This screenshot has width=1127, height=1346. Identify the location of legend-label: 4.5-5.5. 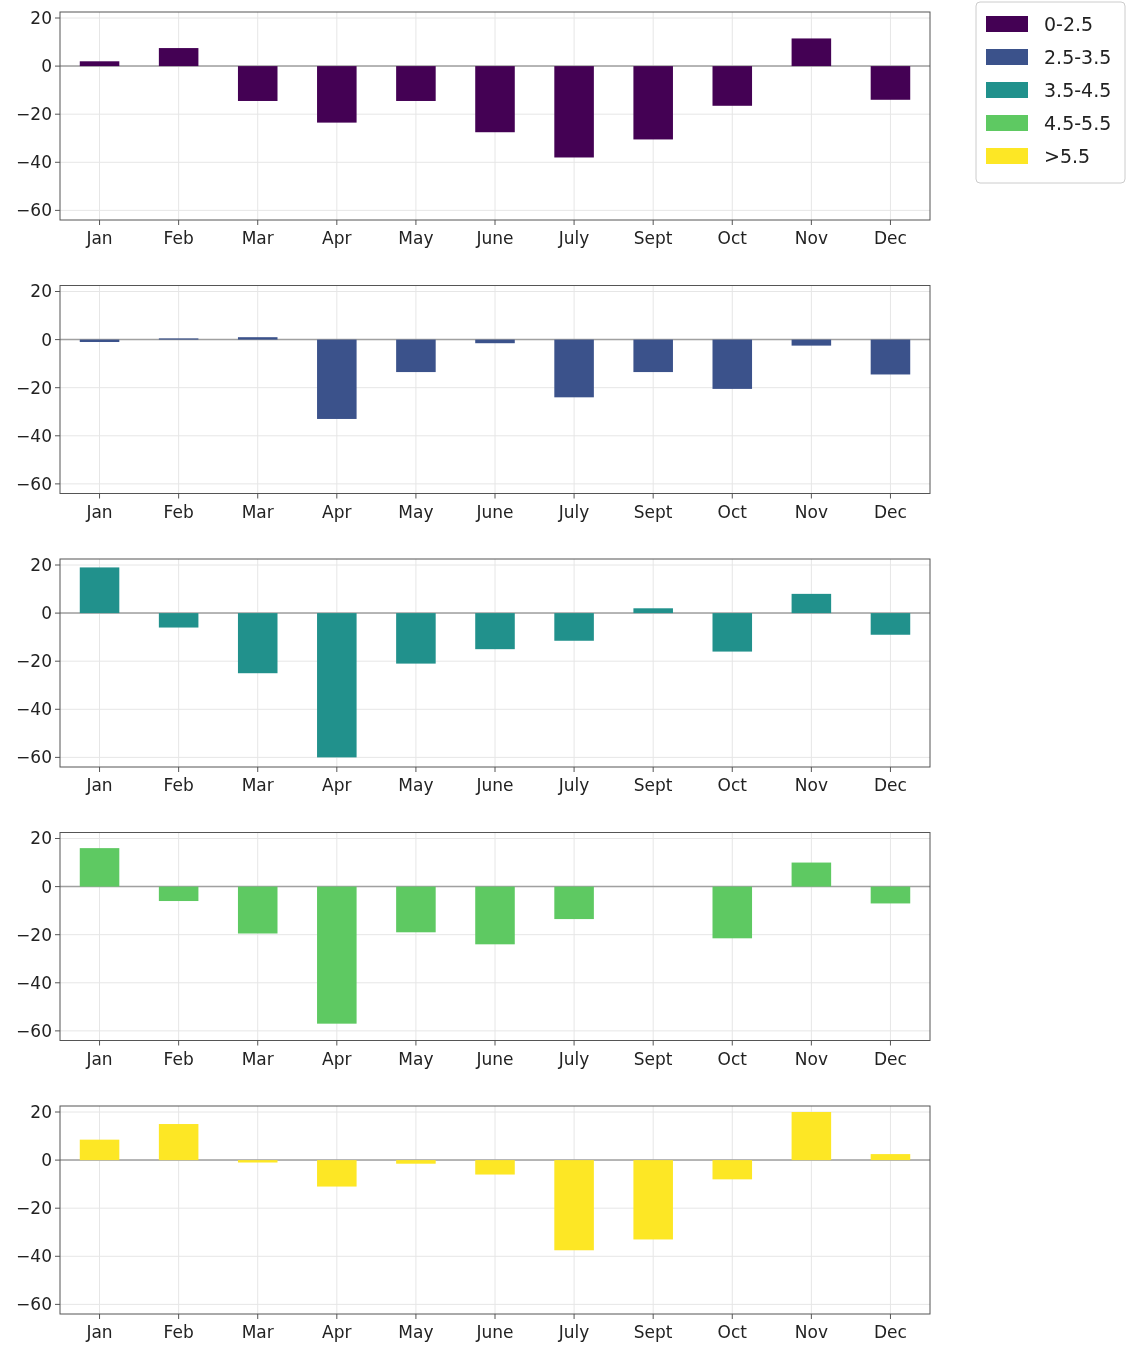
(1078, 122).